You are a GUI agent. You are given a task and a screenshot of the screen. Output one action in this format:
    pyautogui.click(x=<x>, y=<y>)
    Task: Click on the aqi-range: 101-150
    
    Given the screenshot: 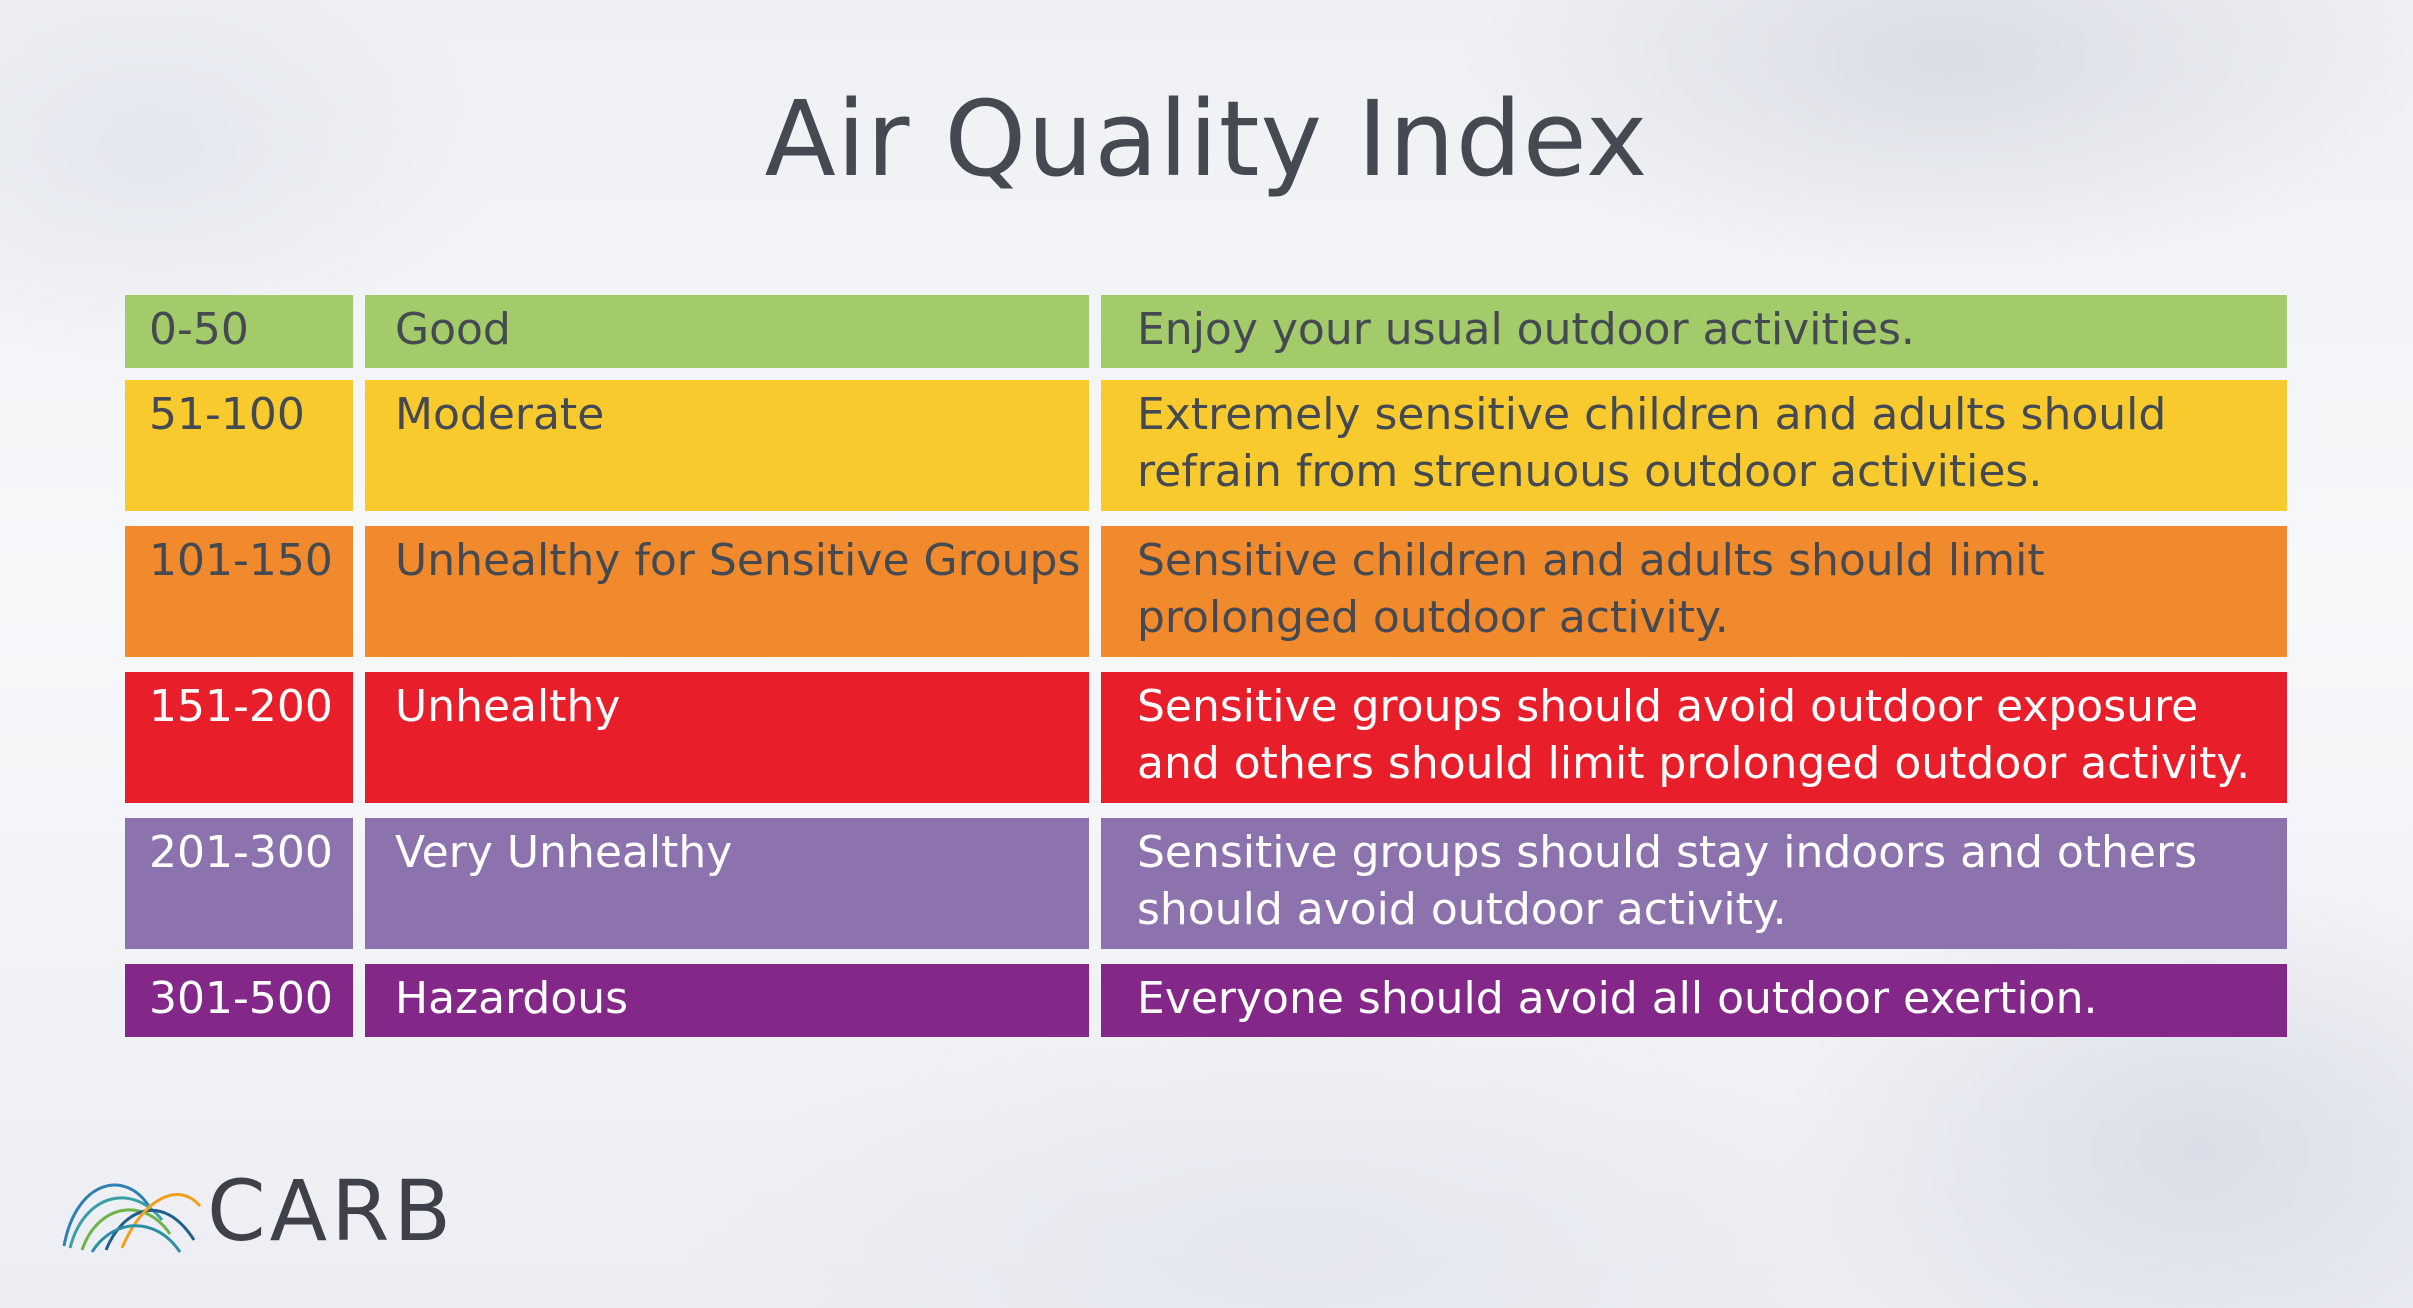 What is the action you would take?
    pyautogui.click(x=239, y=591)
    